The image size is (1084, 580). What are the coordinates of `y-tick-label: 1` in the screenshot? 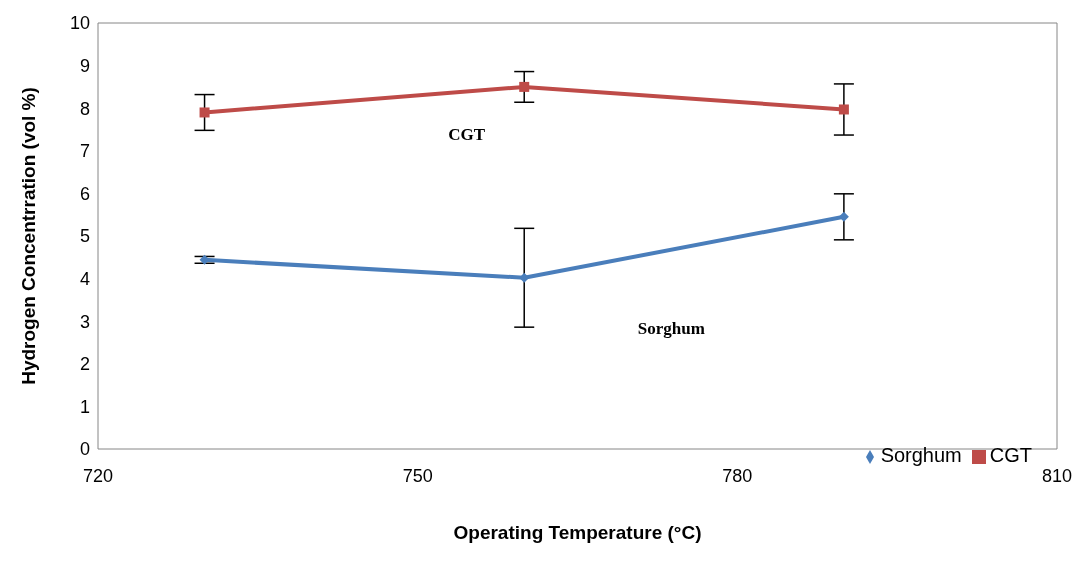 It's located at (84, 406).